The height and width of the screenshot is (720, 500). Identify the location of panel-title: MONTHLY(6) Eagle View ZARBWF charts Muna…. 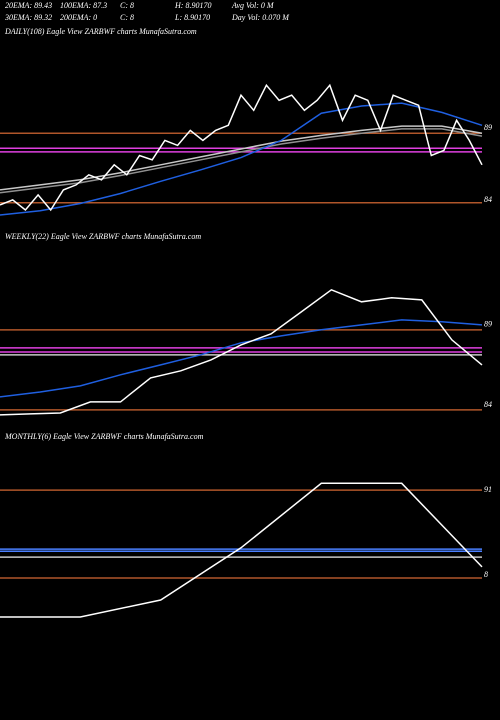
(104, 436).